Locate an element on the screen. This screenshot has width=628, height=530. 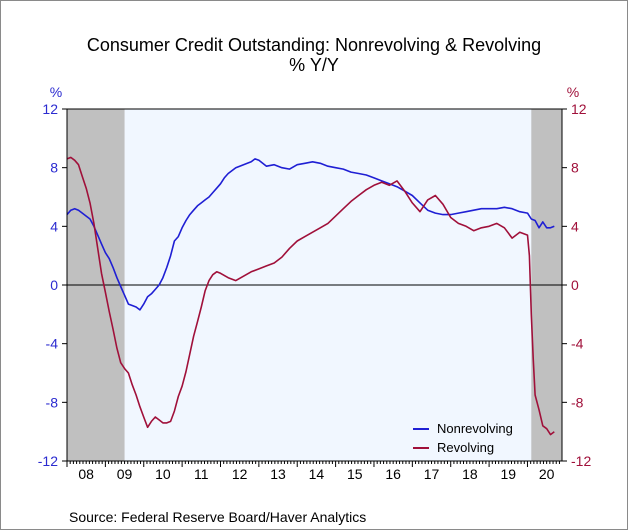
y-tick-label-right: 4 is located at coordinates (575, 226).